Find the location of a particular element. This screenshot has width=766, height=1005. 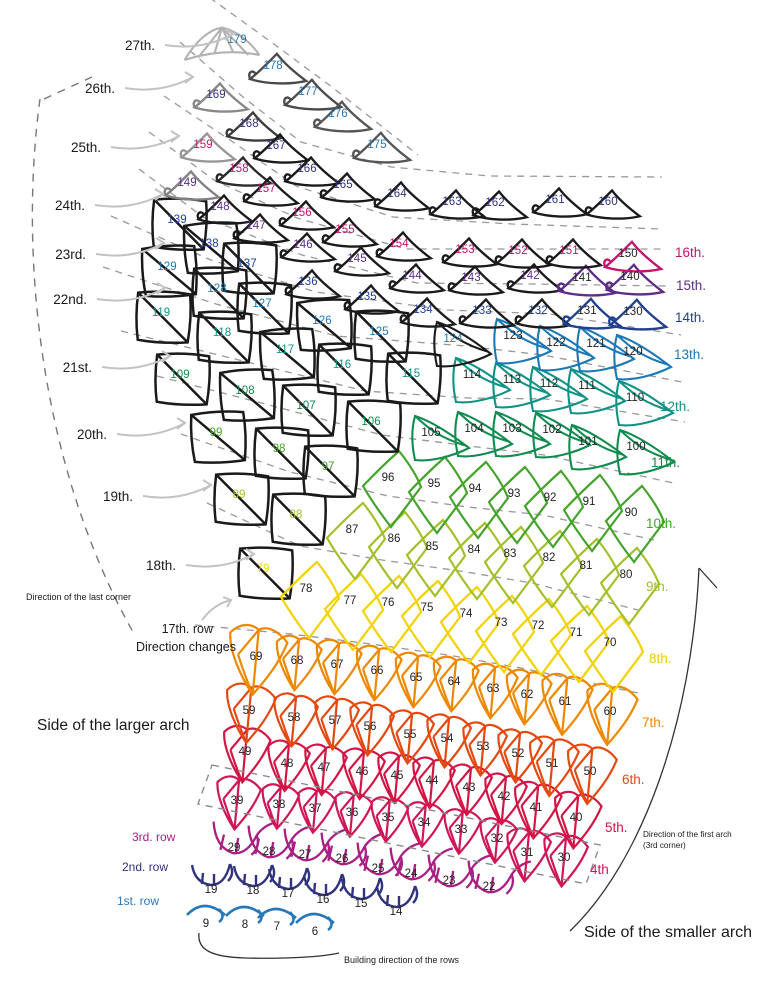

svg-text: 22nd. is located at coordinates (70, 299).